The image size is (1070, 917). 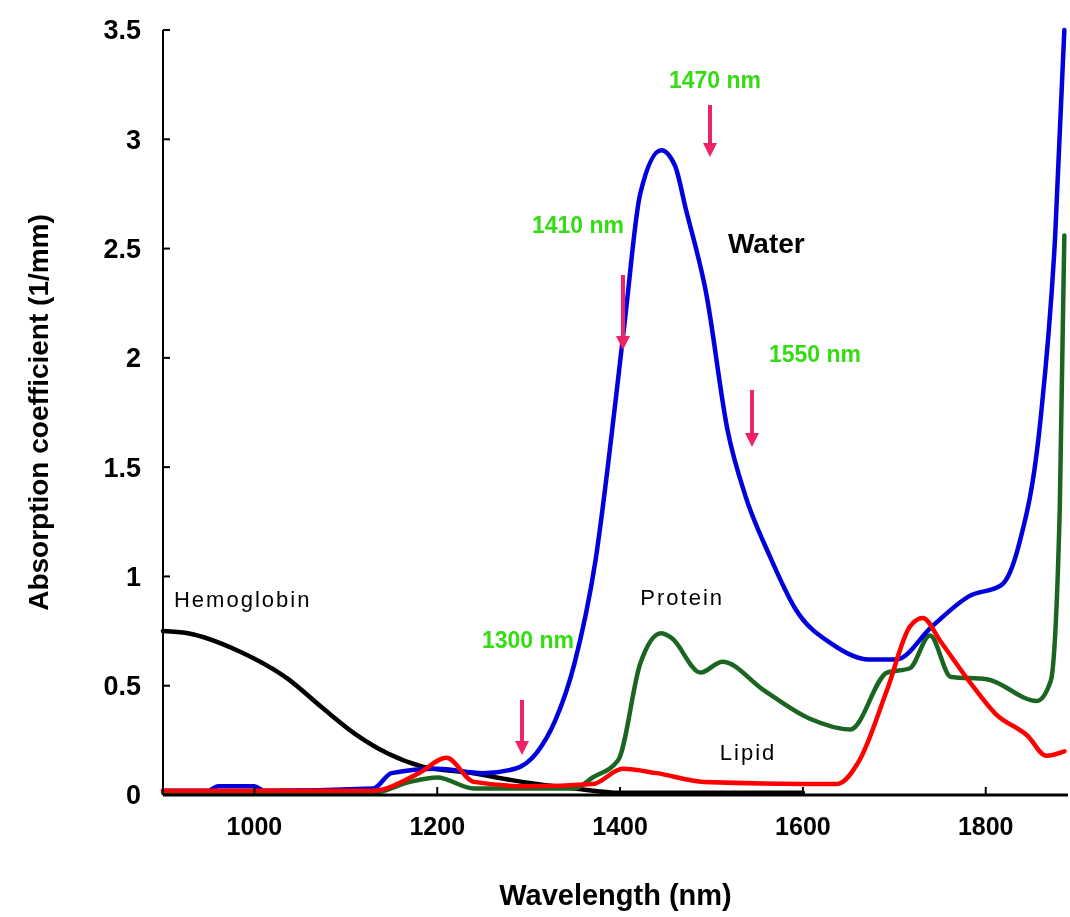 I want to click on y-tick-label: 3, so click(x=133, y=139).